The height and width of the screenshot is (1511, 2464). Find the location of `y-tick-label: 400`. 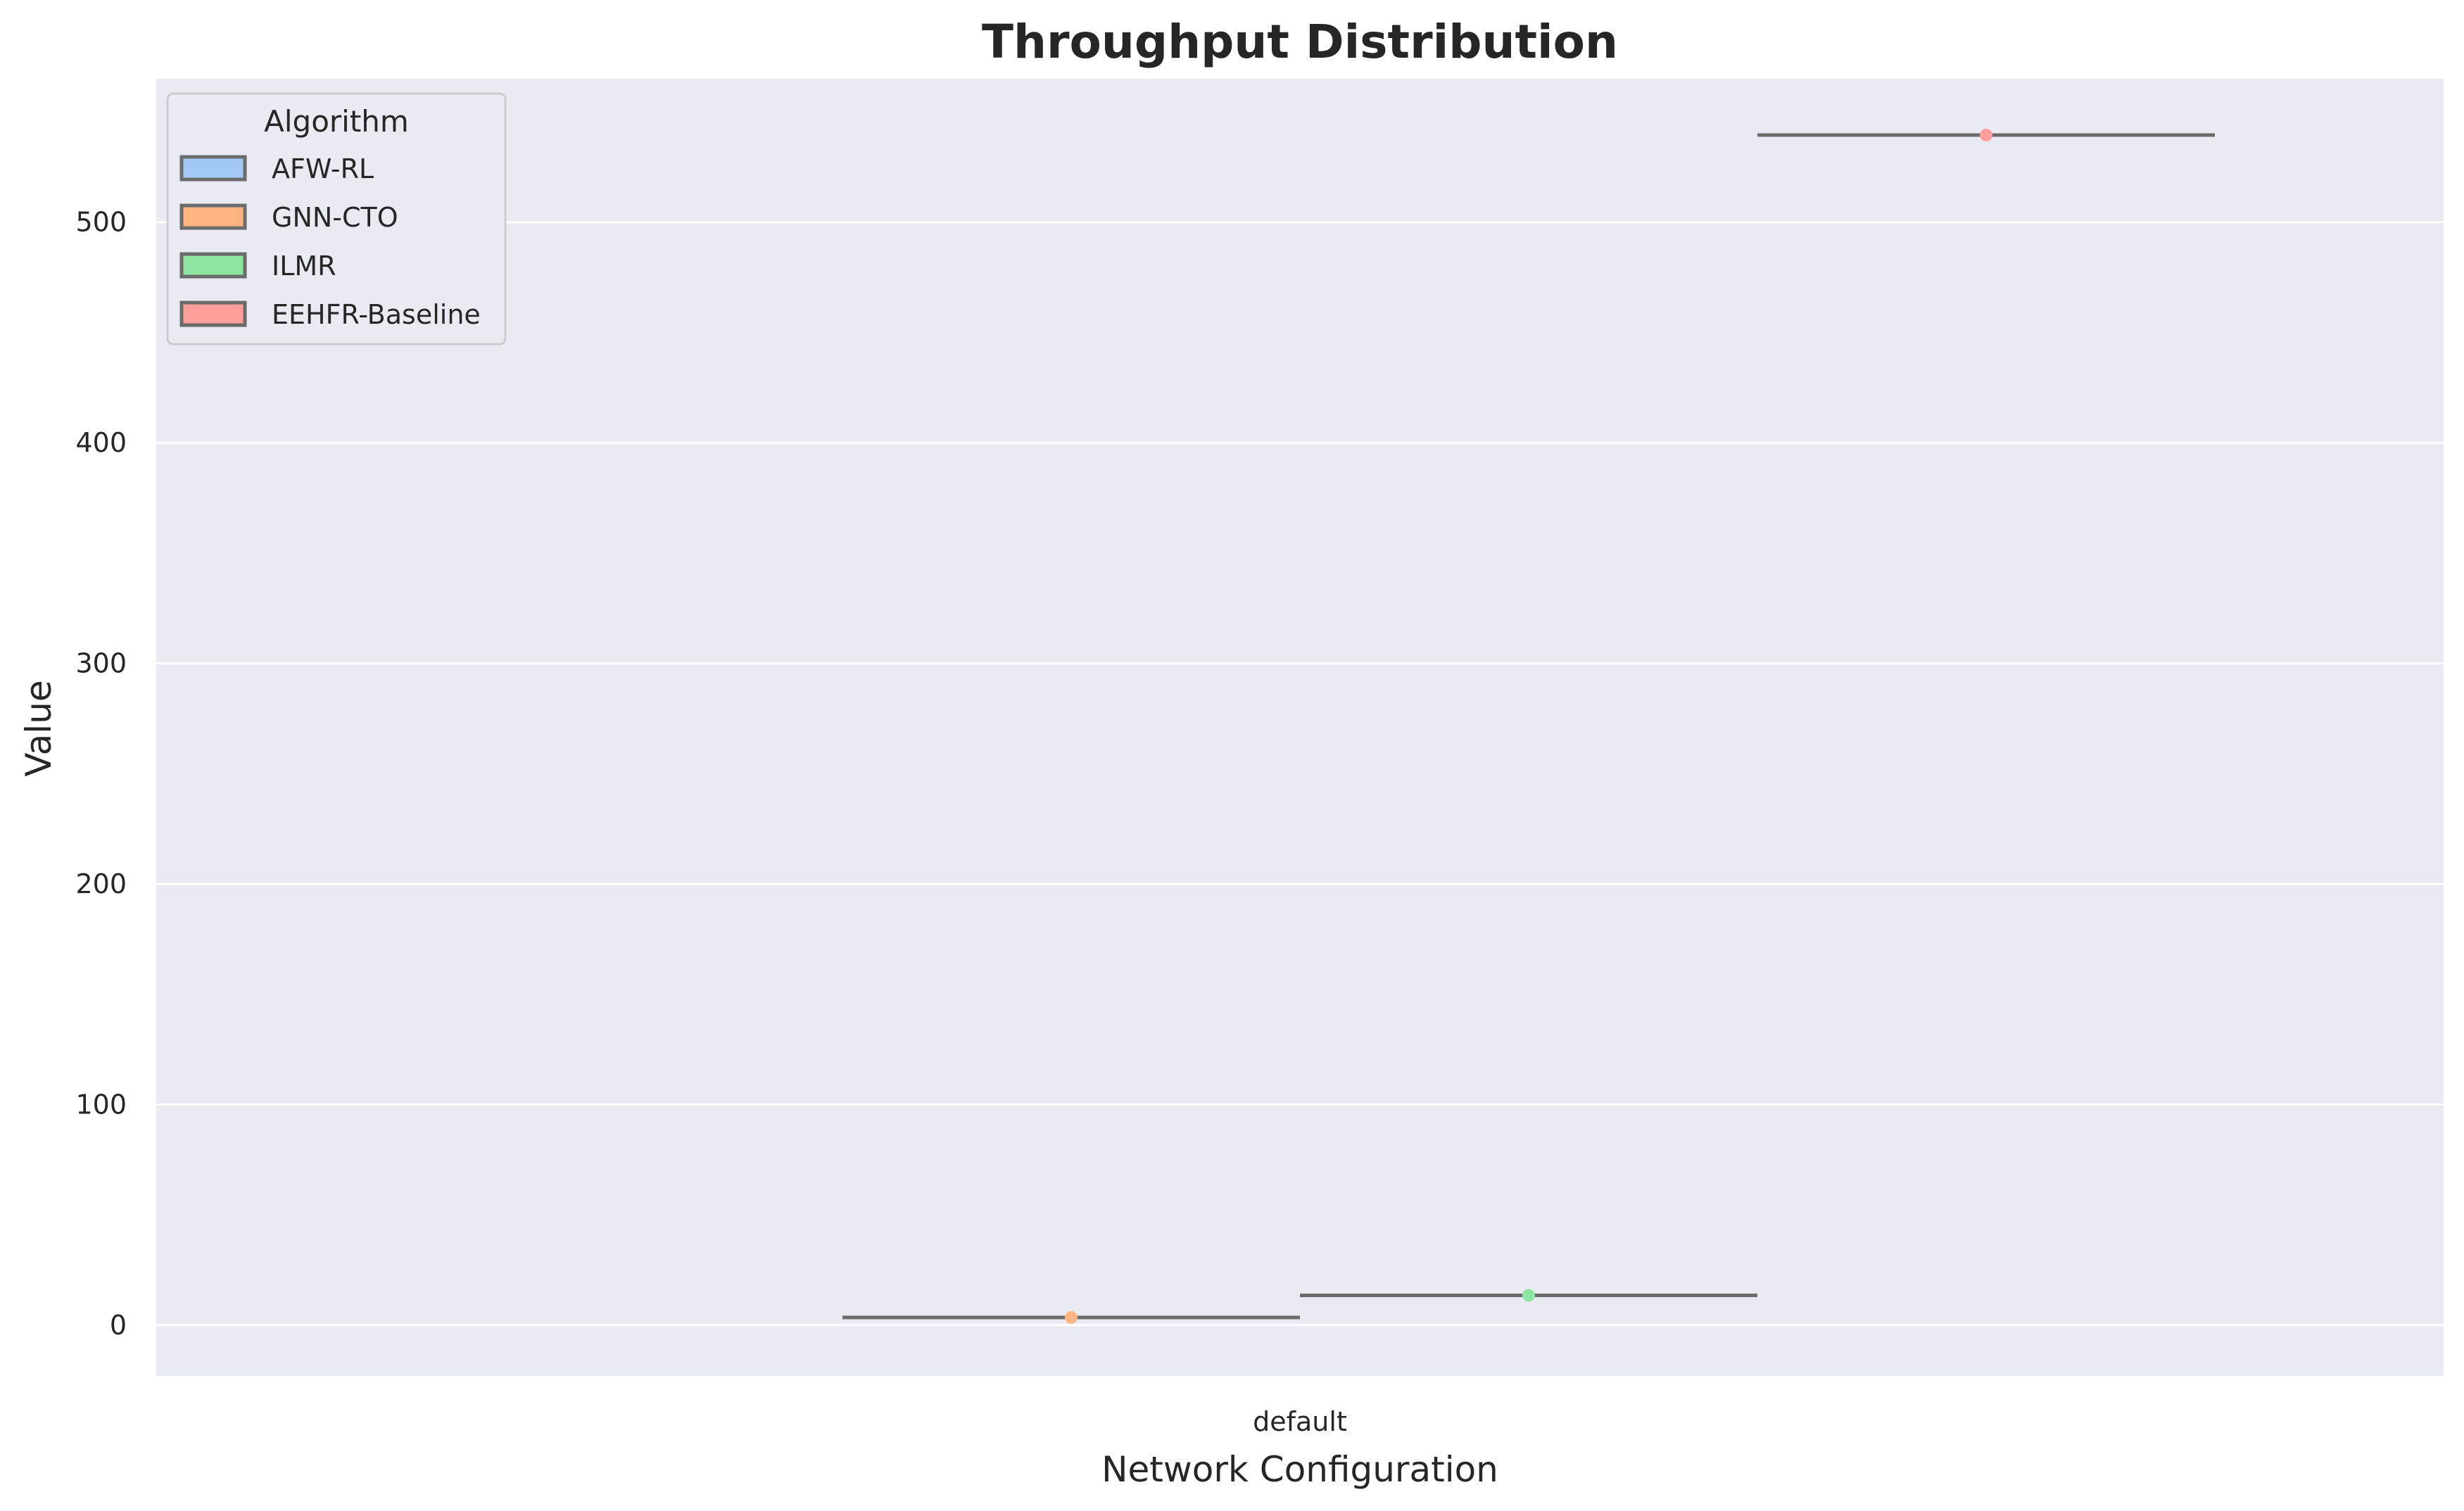

y-tick-label: 400 is located at coordinates (101, 442).